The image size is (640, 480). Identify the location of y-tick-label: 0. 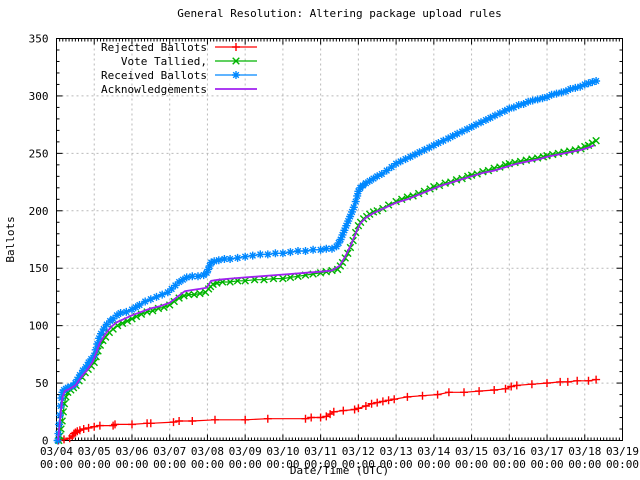
(45, 441).